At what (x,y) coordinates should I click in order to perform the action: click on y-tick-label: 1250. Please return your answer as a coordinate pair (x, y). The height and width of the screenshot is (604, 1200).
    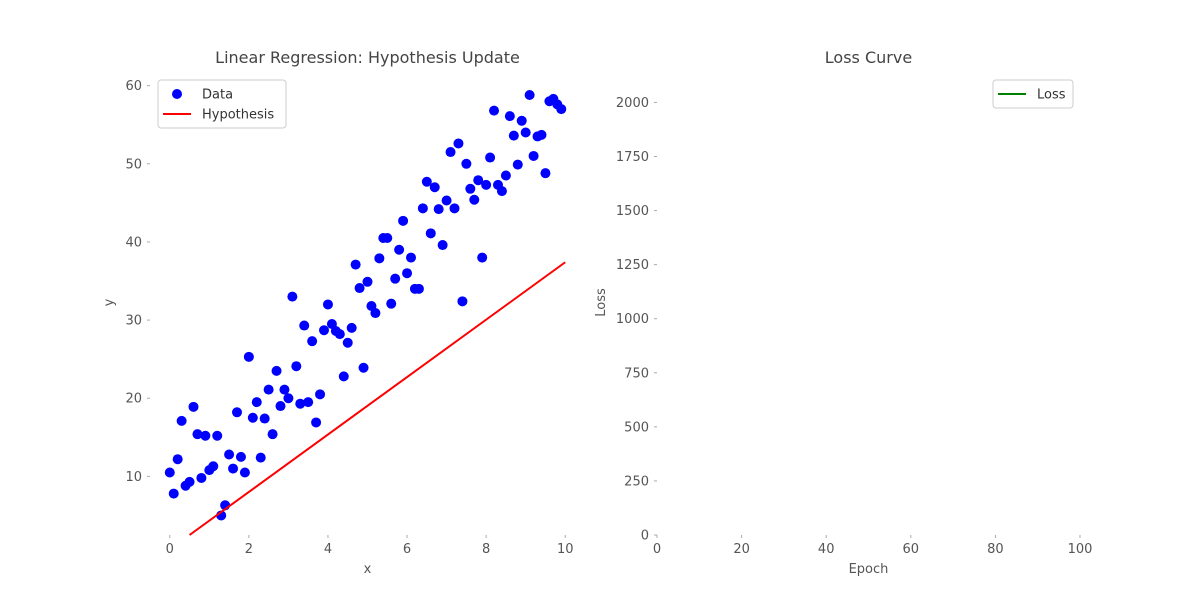
    Looking at the image, I should click on (632, 265).